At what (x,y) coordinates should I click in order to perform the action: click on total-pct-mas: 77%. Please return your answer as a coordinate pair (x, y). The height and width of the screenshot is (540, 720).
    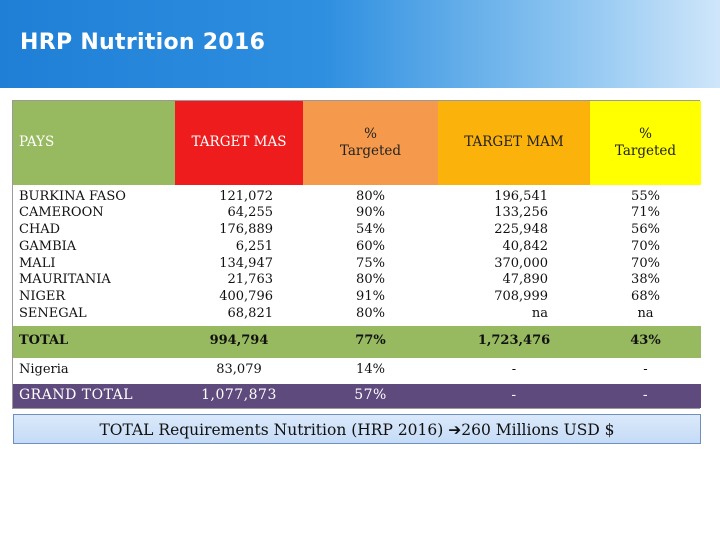
    Looking at the image, I should click on (370, 341).